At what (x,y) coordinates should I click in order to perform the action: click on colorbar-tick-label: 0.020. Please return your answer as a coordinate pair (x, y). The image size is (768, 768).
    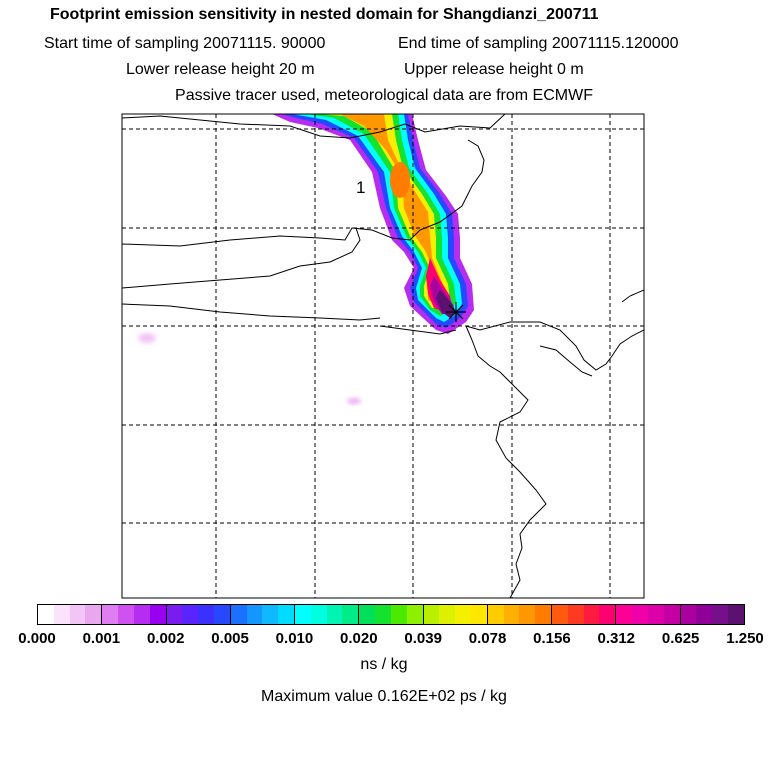
    Looking at the image, I should click on (359, 638).